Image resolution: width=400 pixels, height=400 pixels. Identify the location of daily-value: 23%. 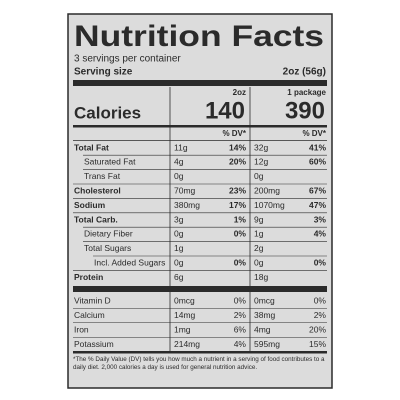
(237, 190).